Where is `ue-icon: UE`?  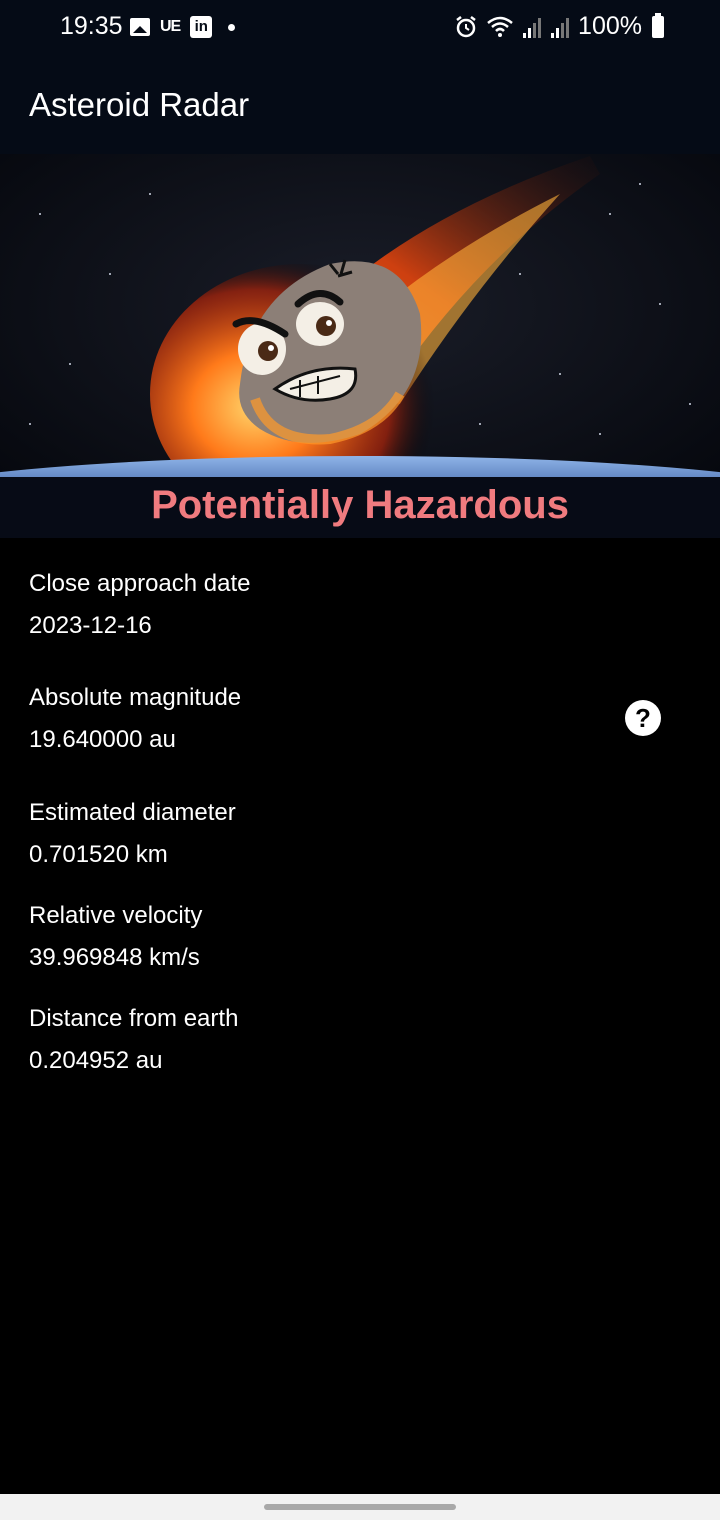
ue-icon: UE is located at coordinates (170, 26).